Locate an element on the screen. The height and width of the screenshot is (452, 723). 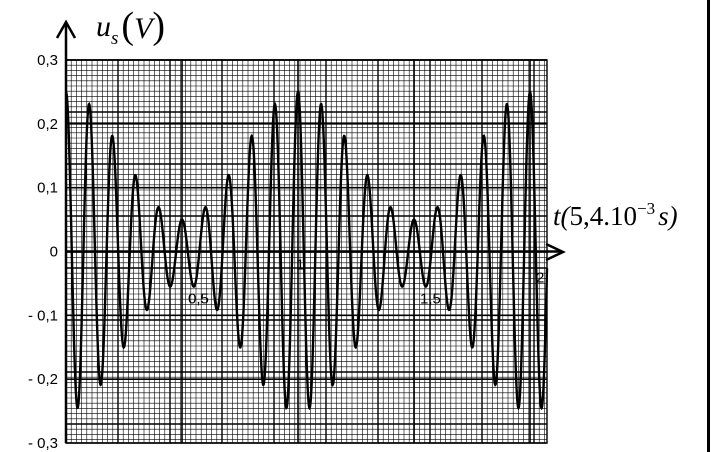
x-axis-arrow is located at coordinates (555, 252).